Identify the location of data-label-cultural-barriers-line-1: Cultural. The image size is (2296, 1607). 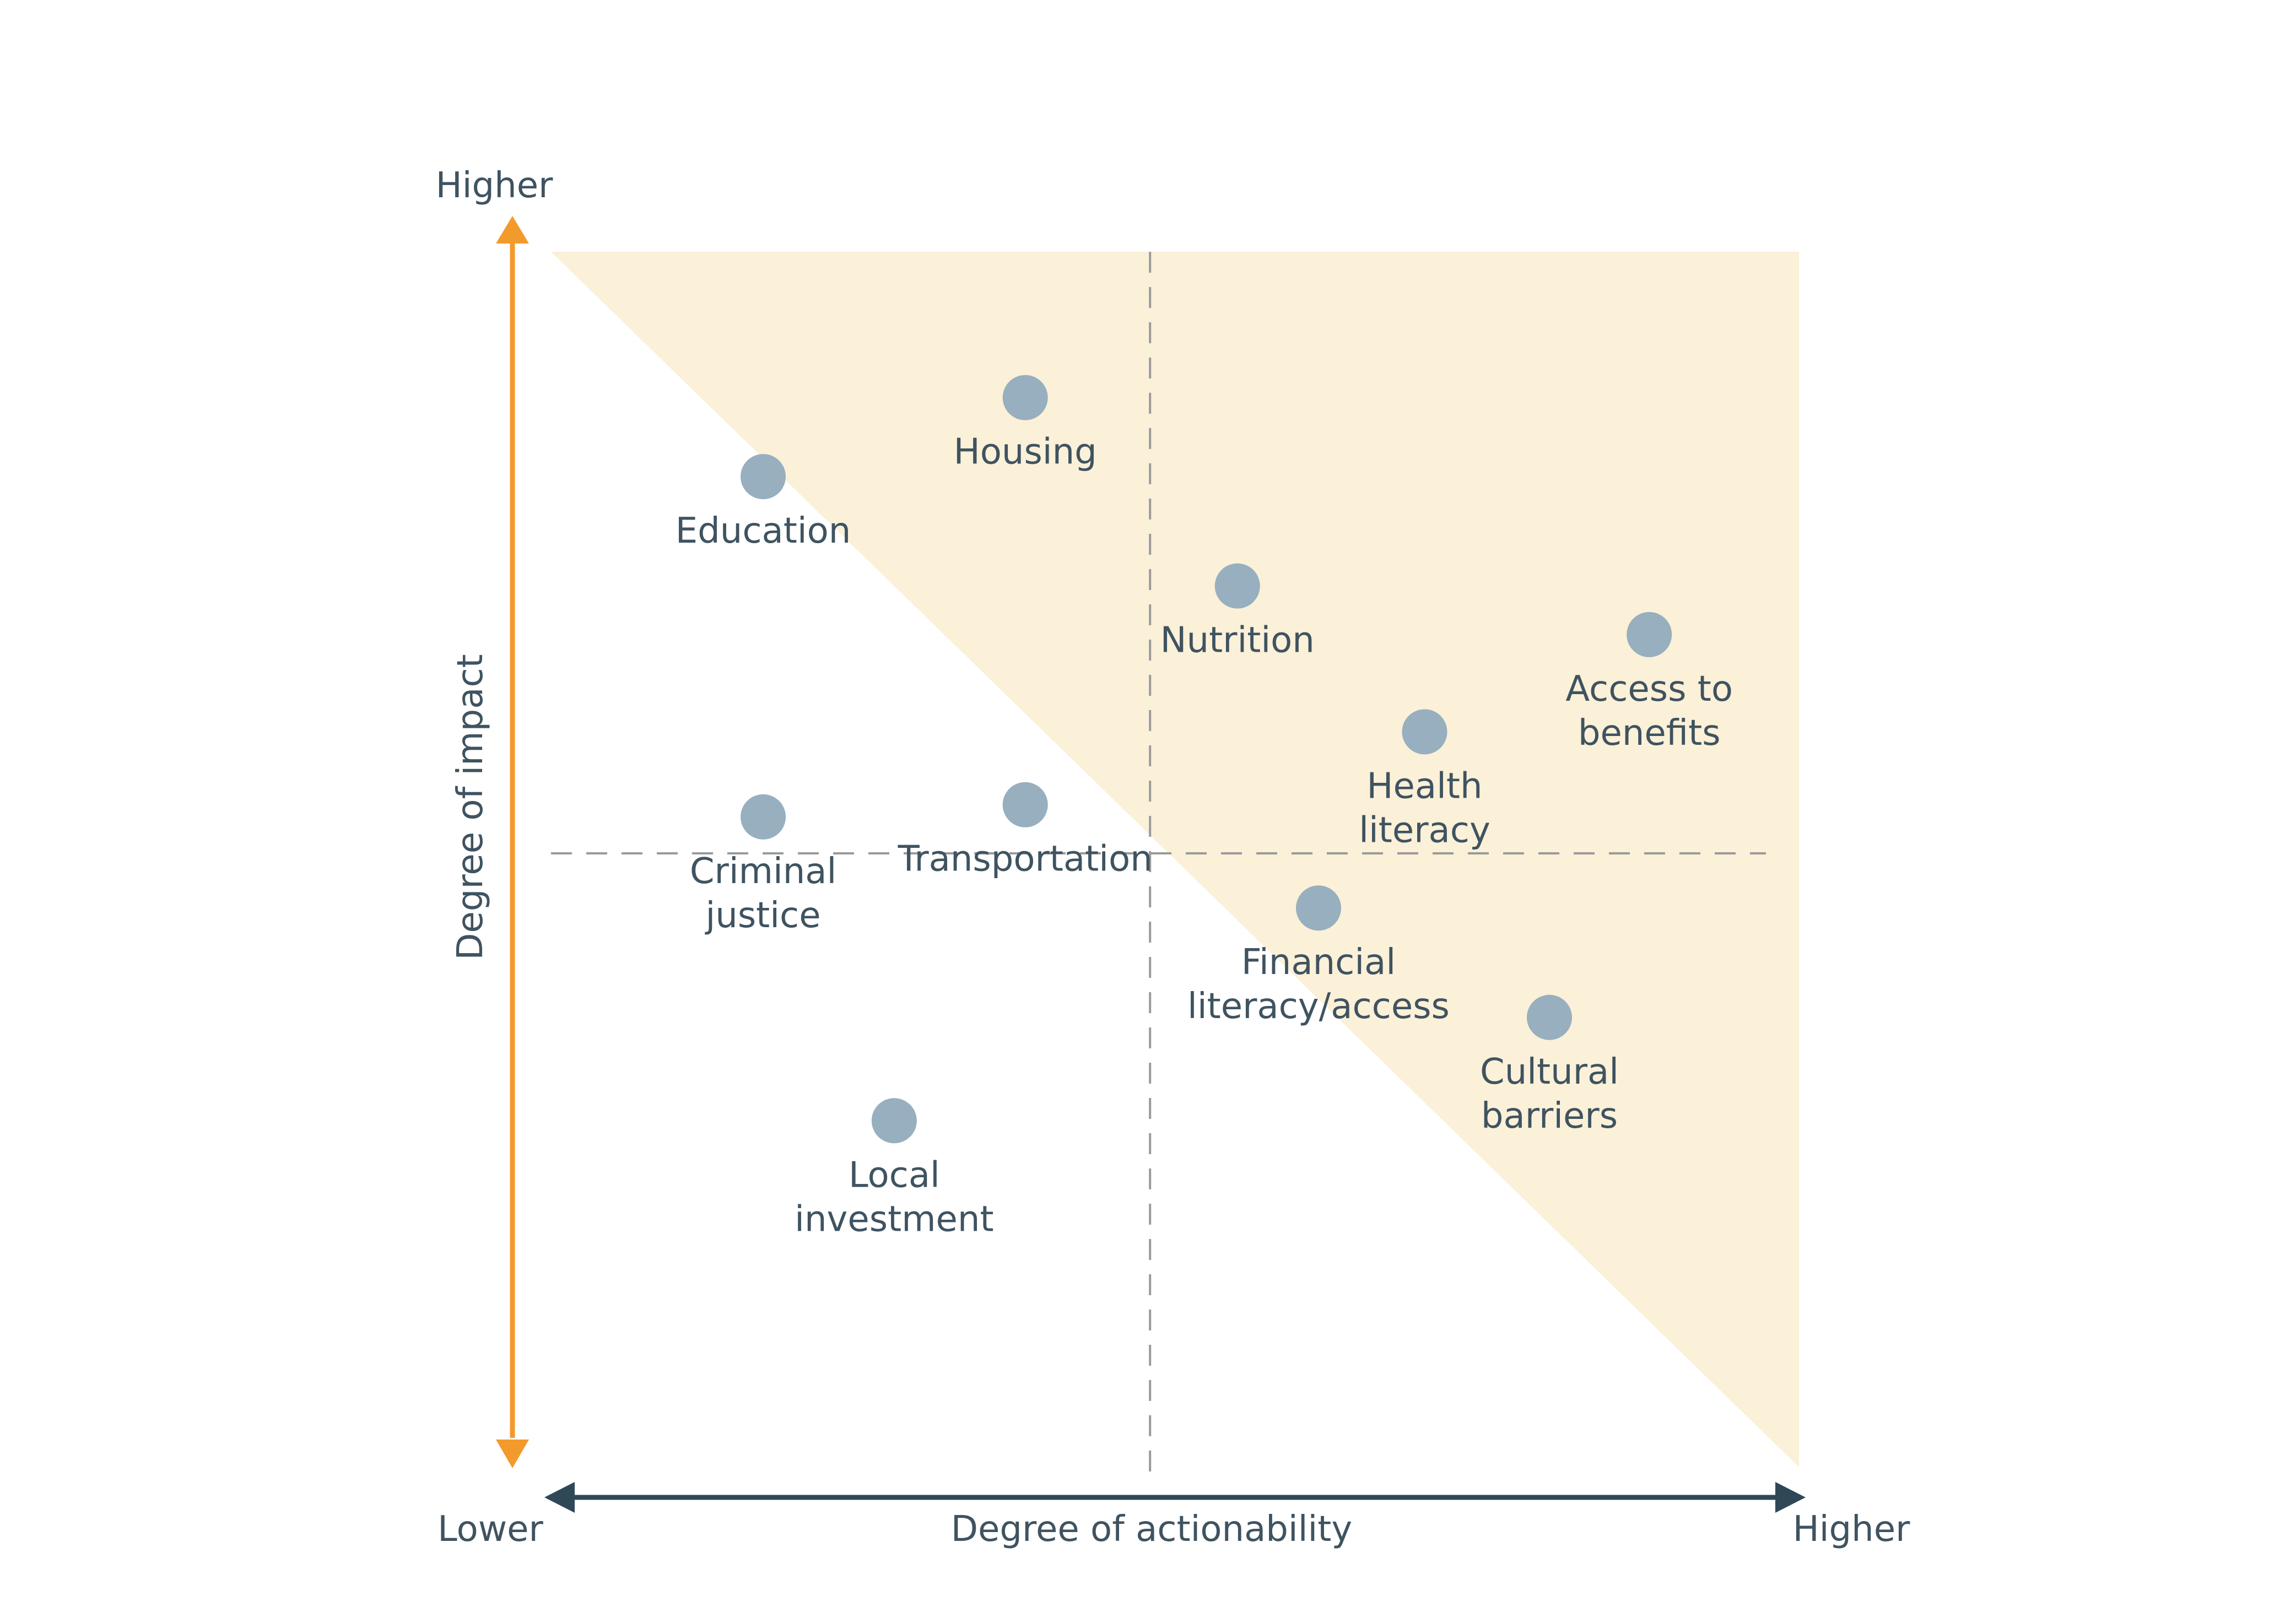
(1550, 1072).